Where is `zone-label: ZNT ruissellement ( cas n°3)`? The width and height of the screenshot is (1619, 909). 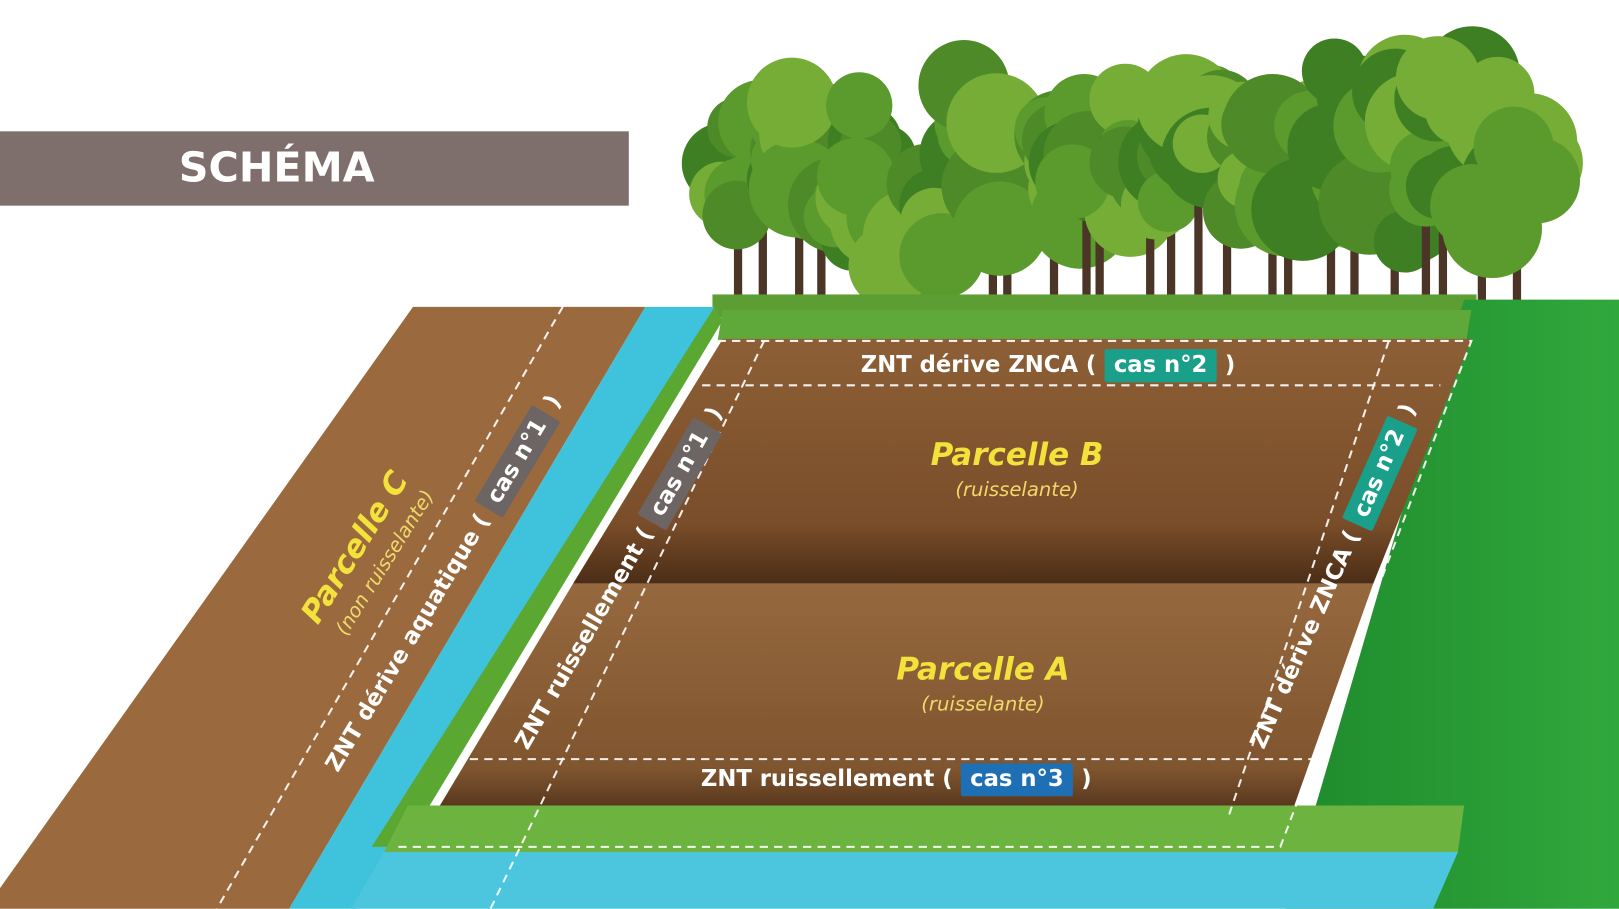
zone-label: ZNT ruissellement ( cas n°3) is located at coordinates (896, 780).